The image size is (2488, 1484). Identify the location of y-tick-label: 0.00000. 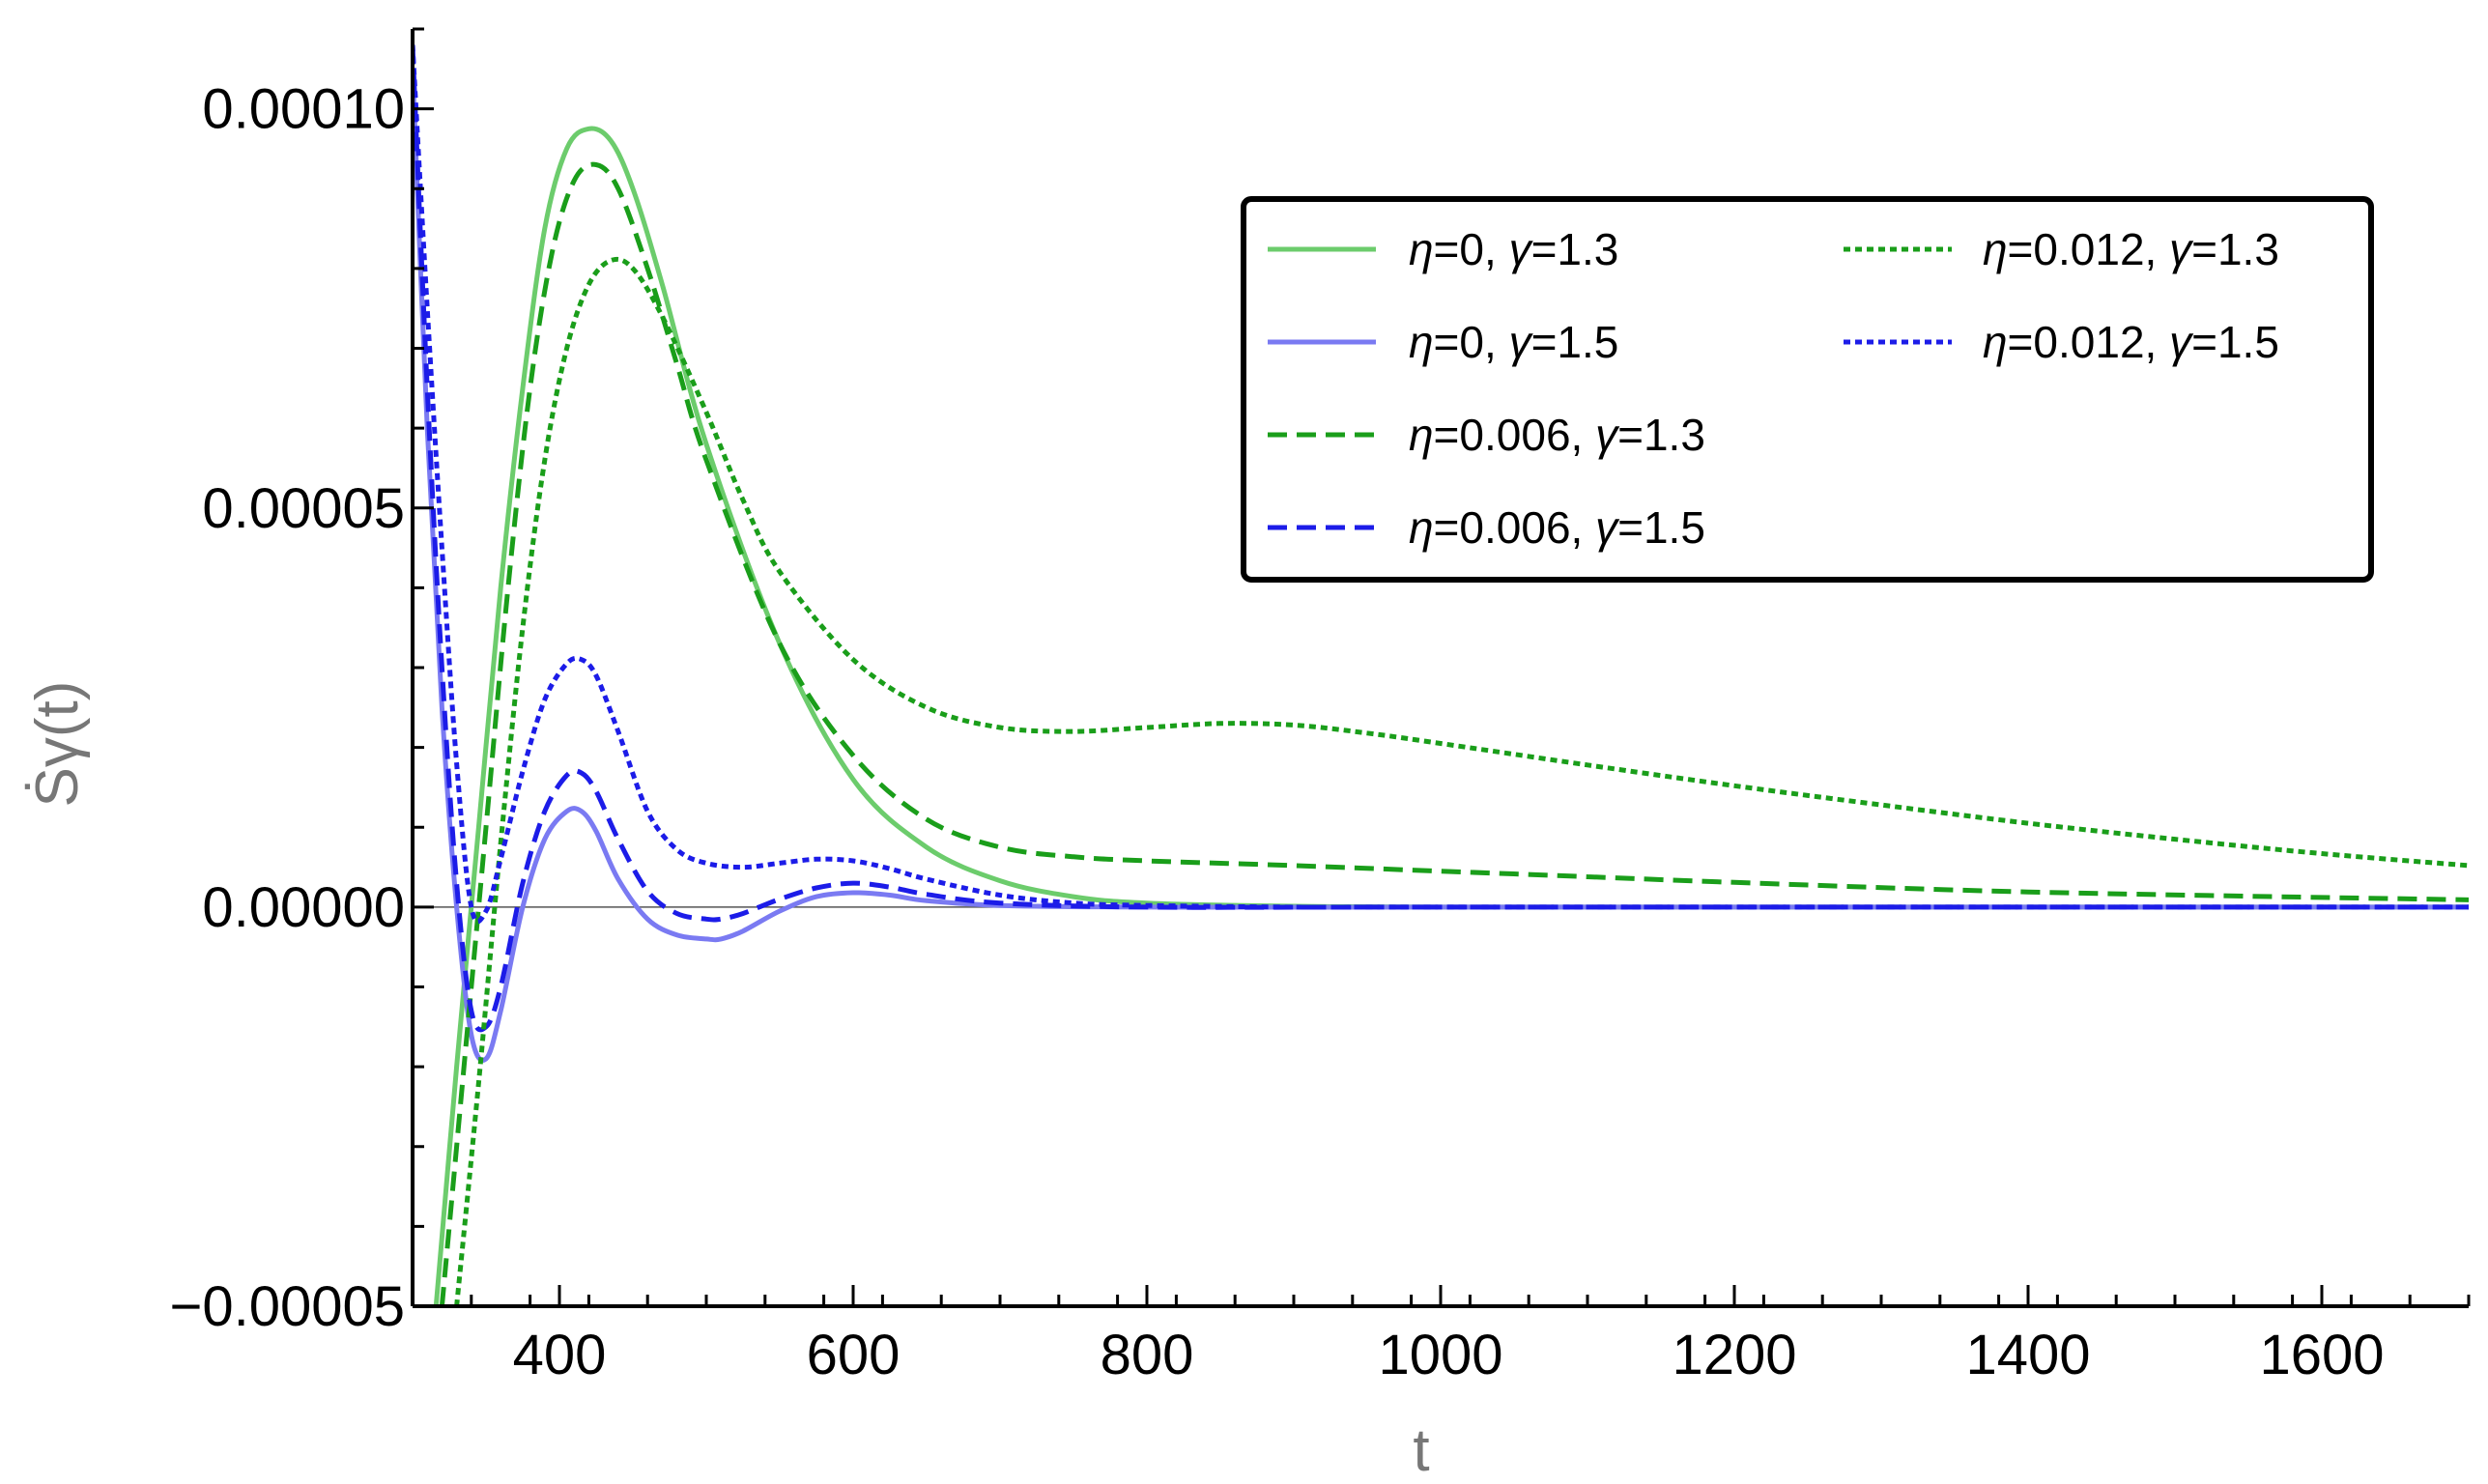
(303, 908).